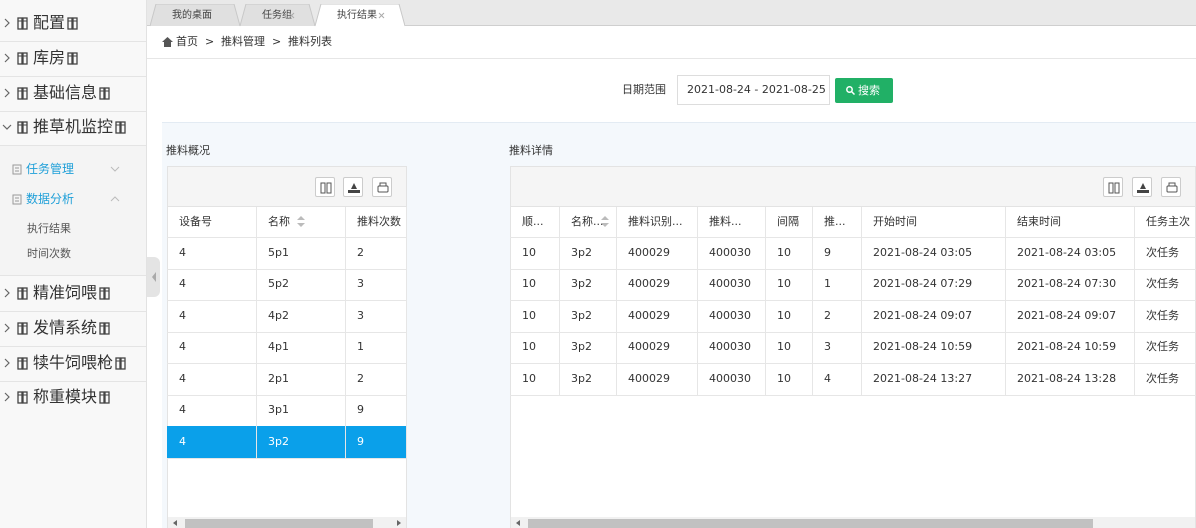 The height and width of the screenshot is (528, 1196). I want to click on date-input, so click(753, 90).